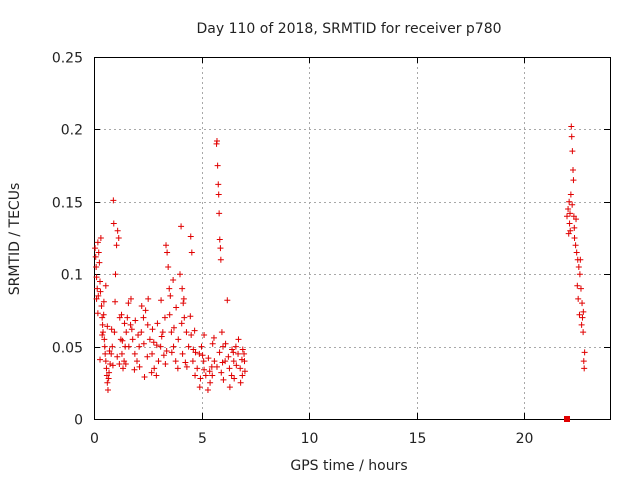 The image size is (640, 480). I want to click on x-axis-label: GPS time / hours, so click(348, 466).